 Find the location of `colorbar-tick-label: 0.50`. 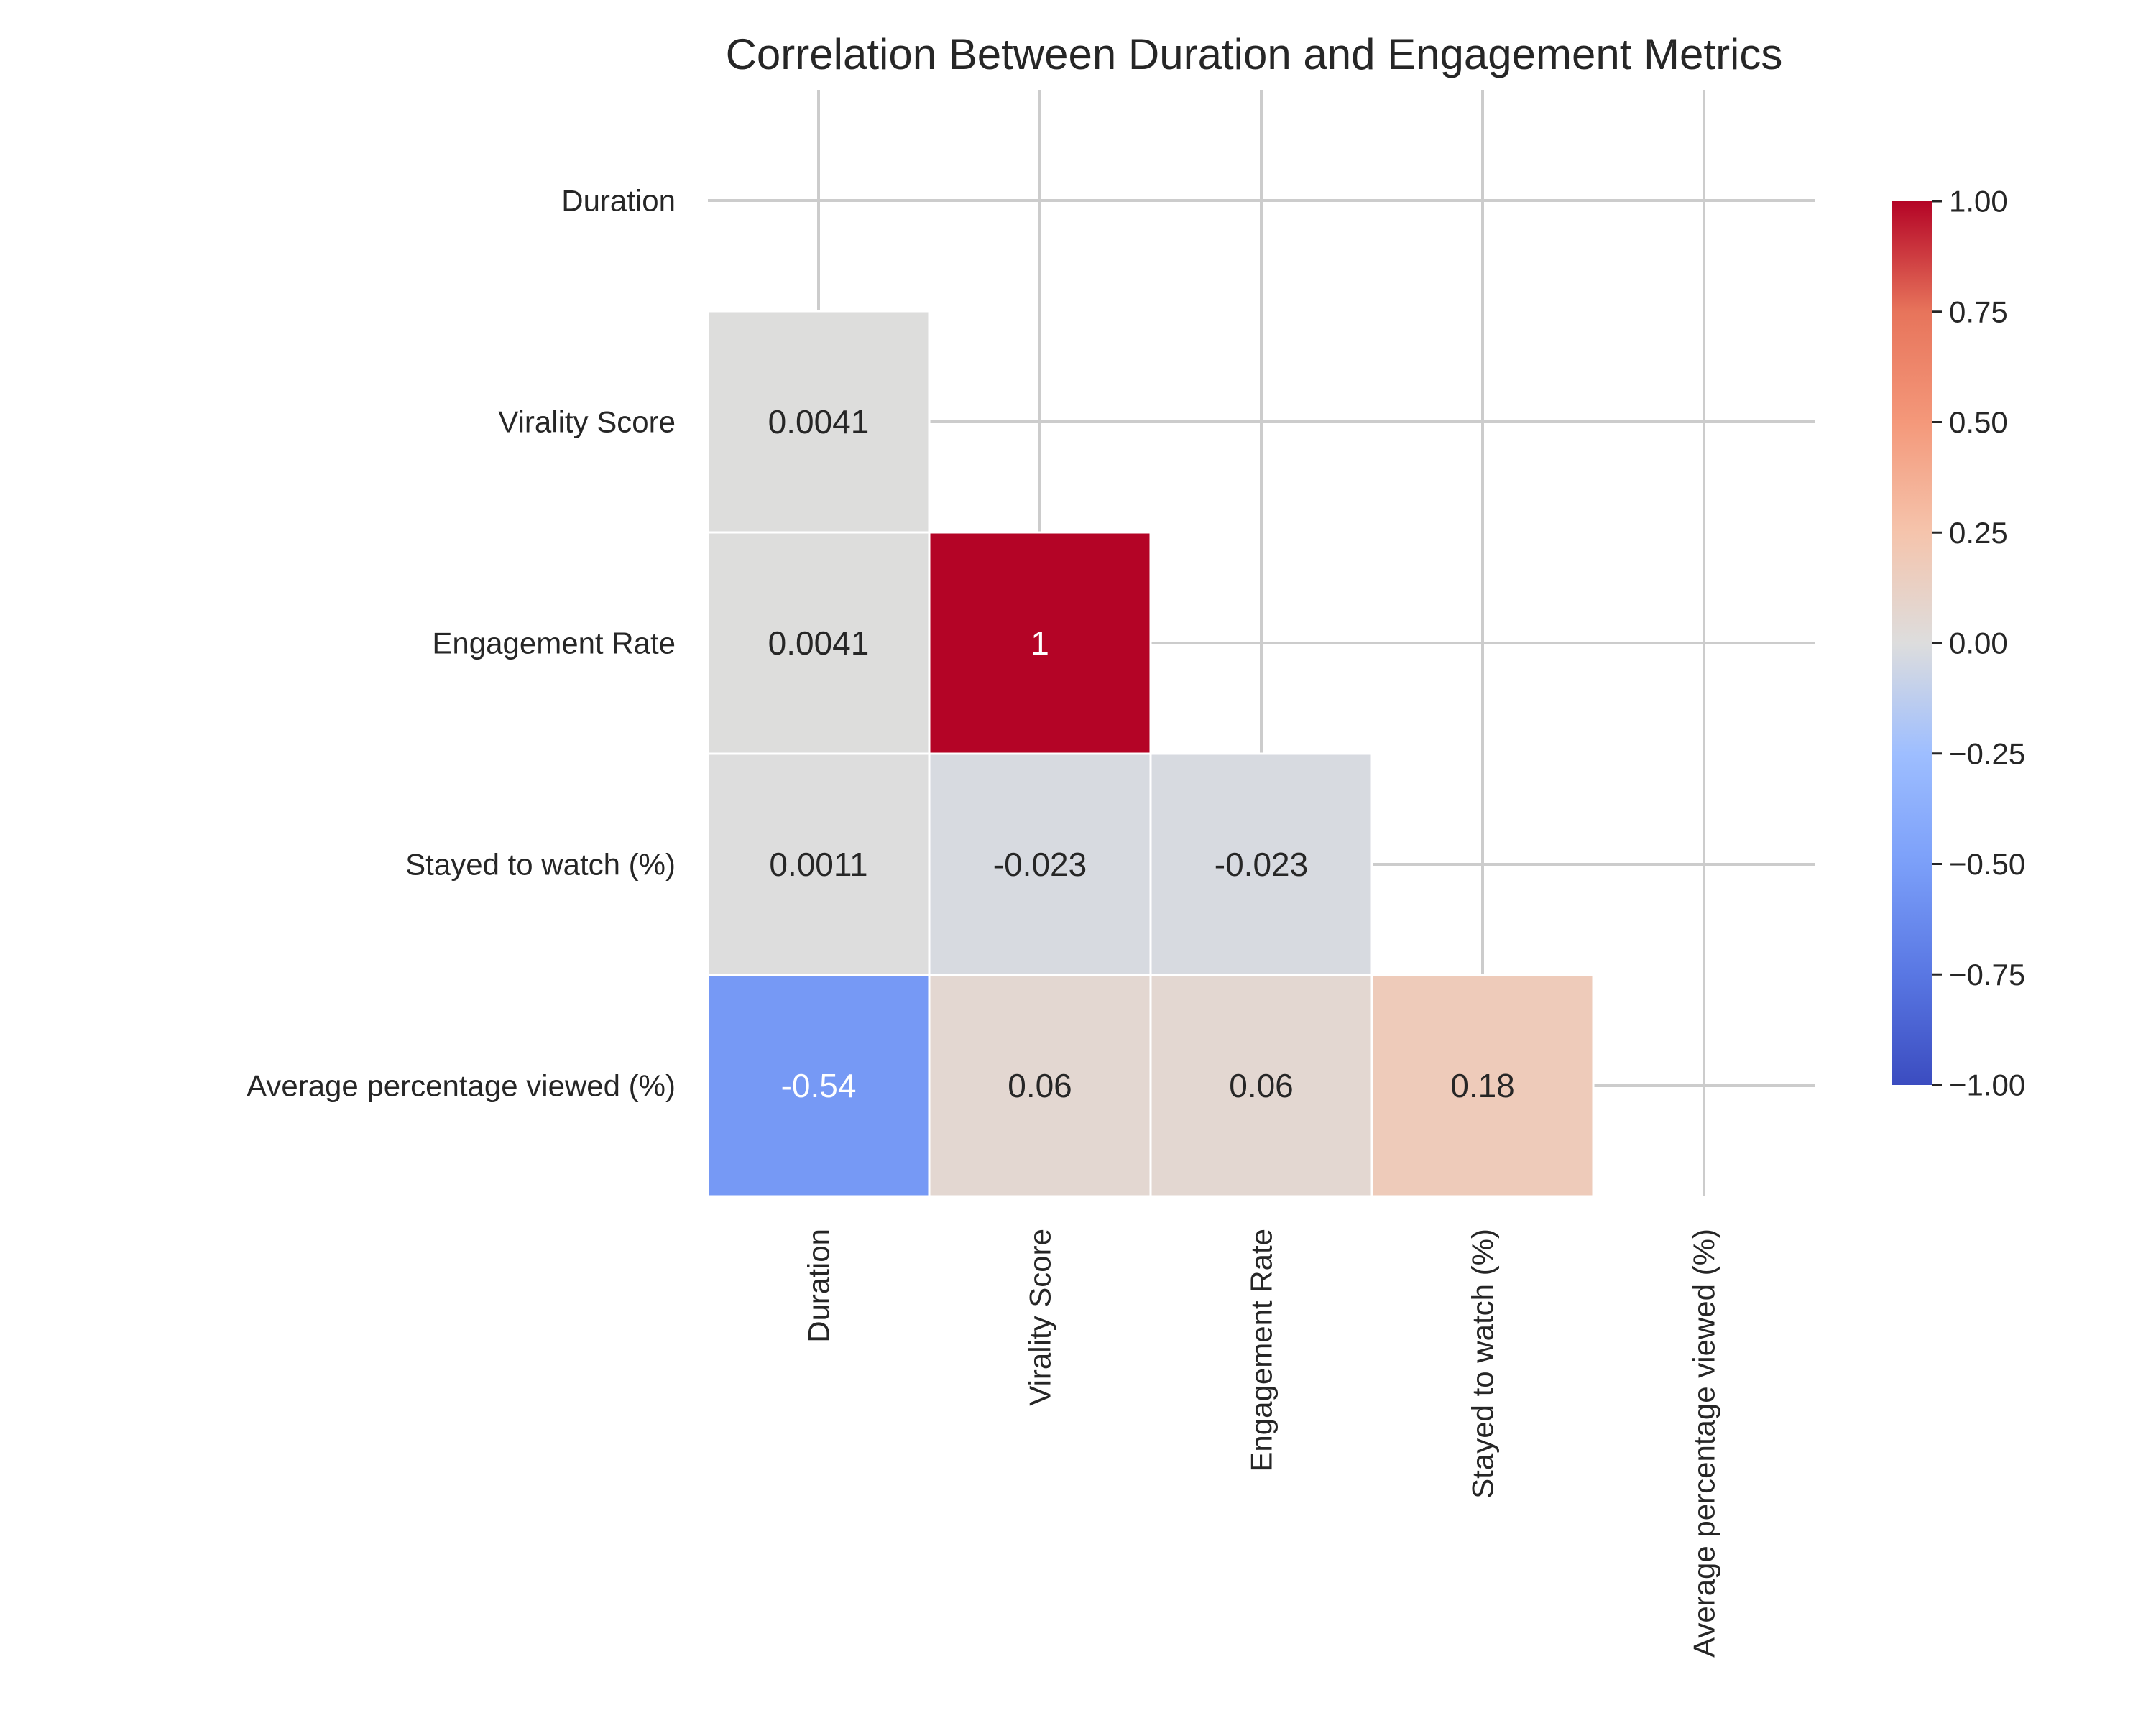

colorbar-tick-label: 0.50 is located at coordinates (1978, 422).